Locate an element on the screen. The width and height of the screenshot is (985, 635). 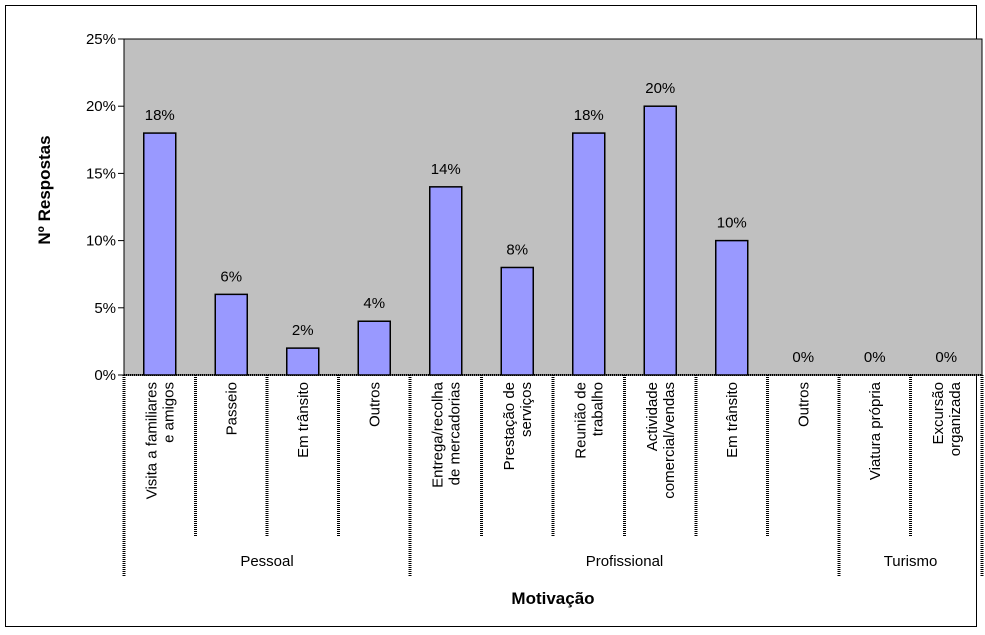
category-label-line: de mercadorias is located at coordinates (454, 433).